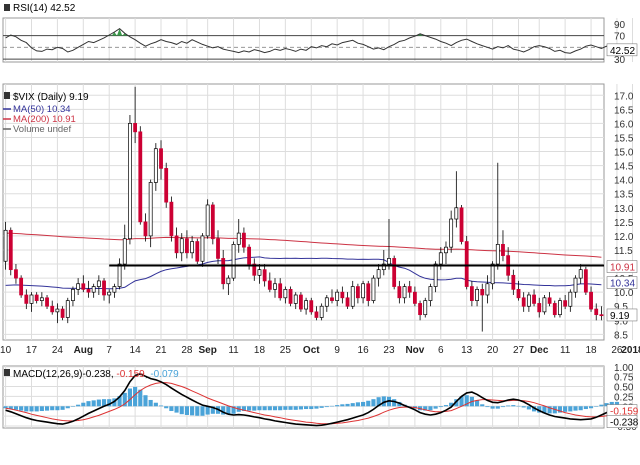 The width and height of the screenshot is (640, 465). I want to click on date-tick: 28, so click(187, 350).